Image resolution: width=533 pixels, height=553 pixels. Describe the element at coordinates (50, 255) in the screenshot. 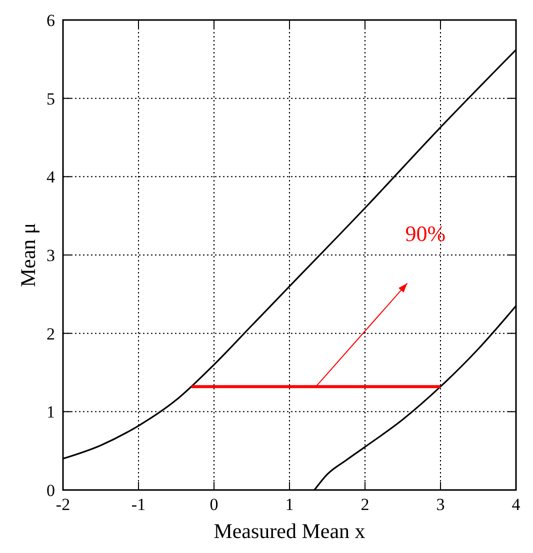

I see `y-tick-label: 3` at that location.